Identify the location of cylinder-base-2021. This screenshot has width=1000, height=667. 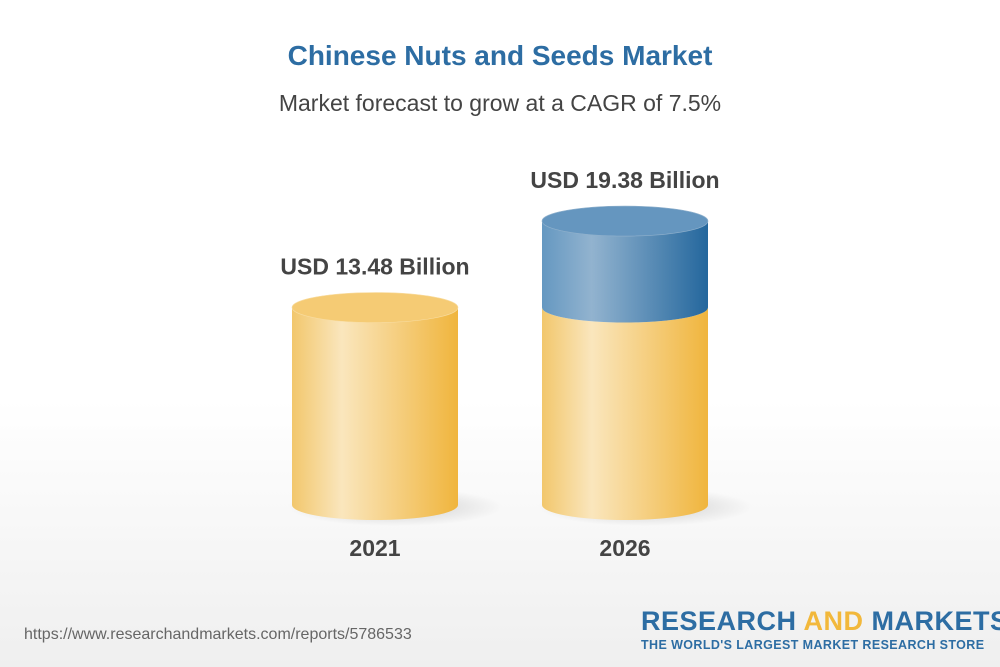
(375, 413).